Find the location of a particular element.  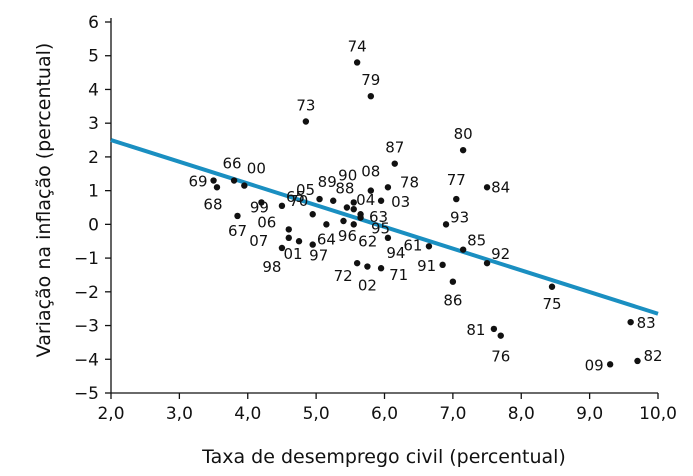

data-point-label: 90 is located at coordinates (347, 175).